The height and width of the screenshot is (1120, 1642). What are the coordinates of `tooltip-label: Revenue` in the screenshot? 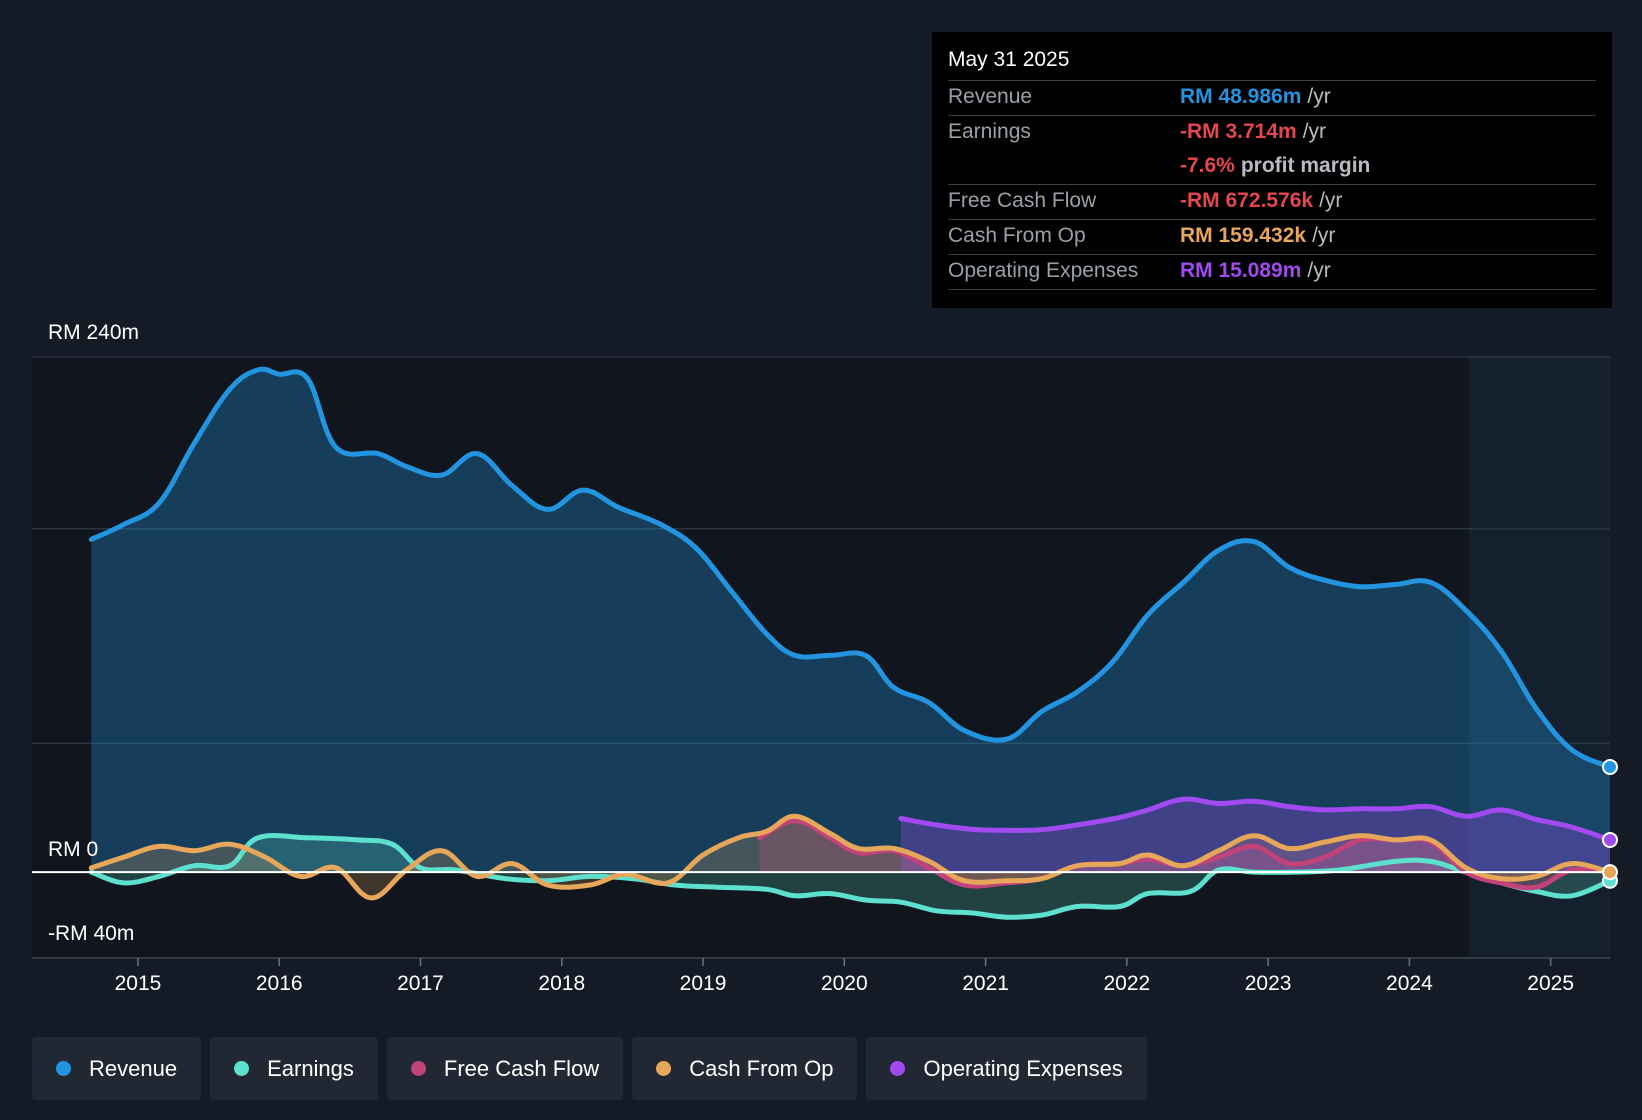 It's located at (990, 96).